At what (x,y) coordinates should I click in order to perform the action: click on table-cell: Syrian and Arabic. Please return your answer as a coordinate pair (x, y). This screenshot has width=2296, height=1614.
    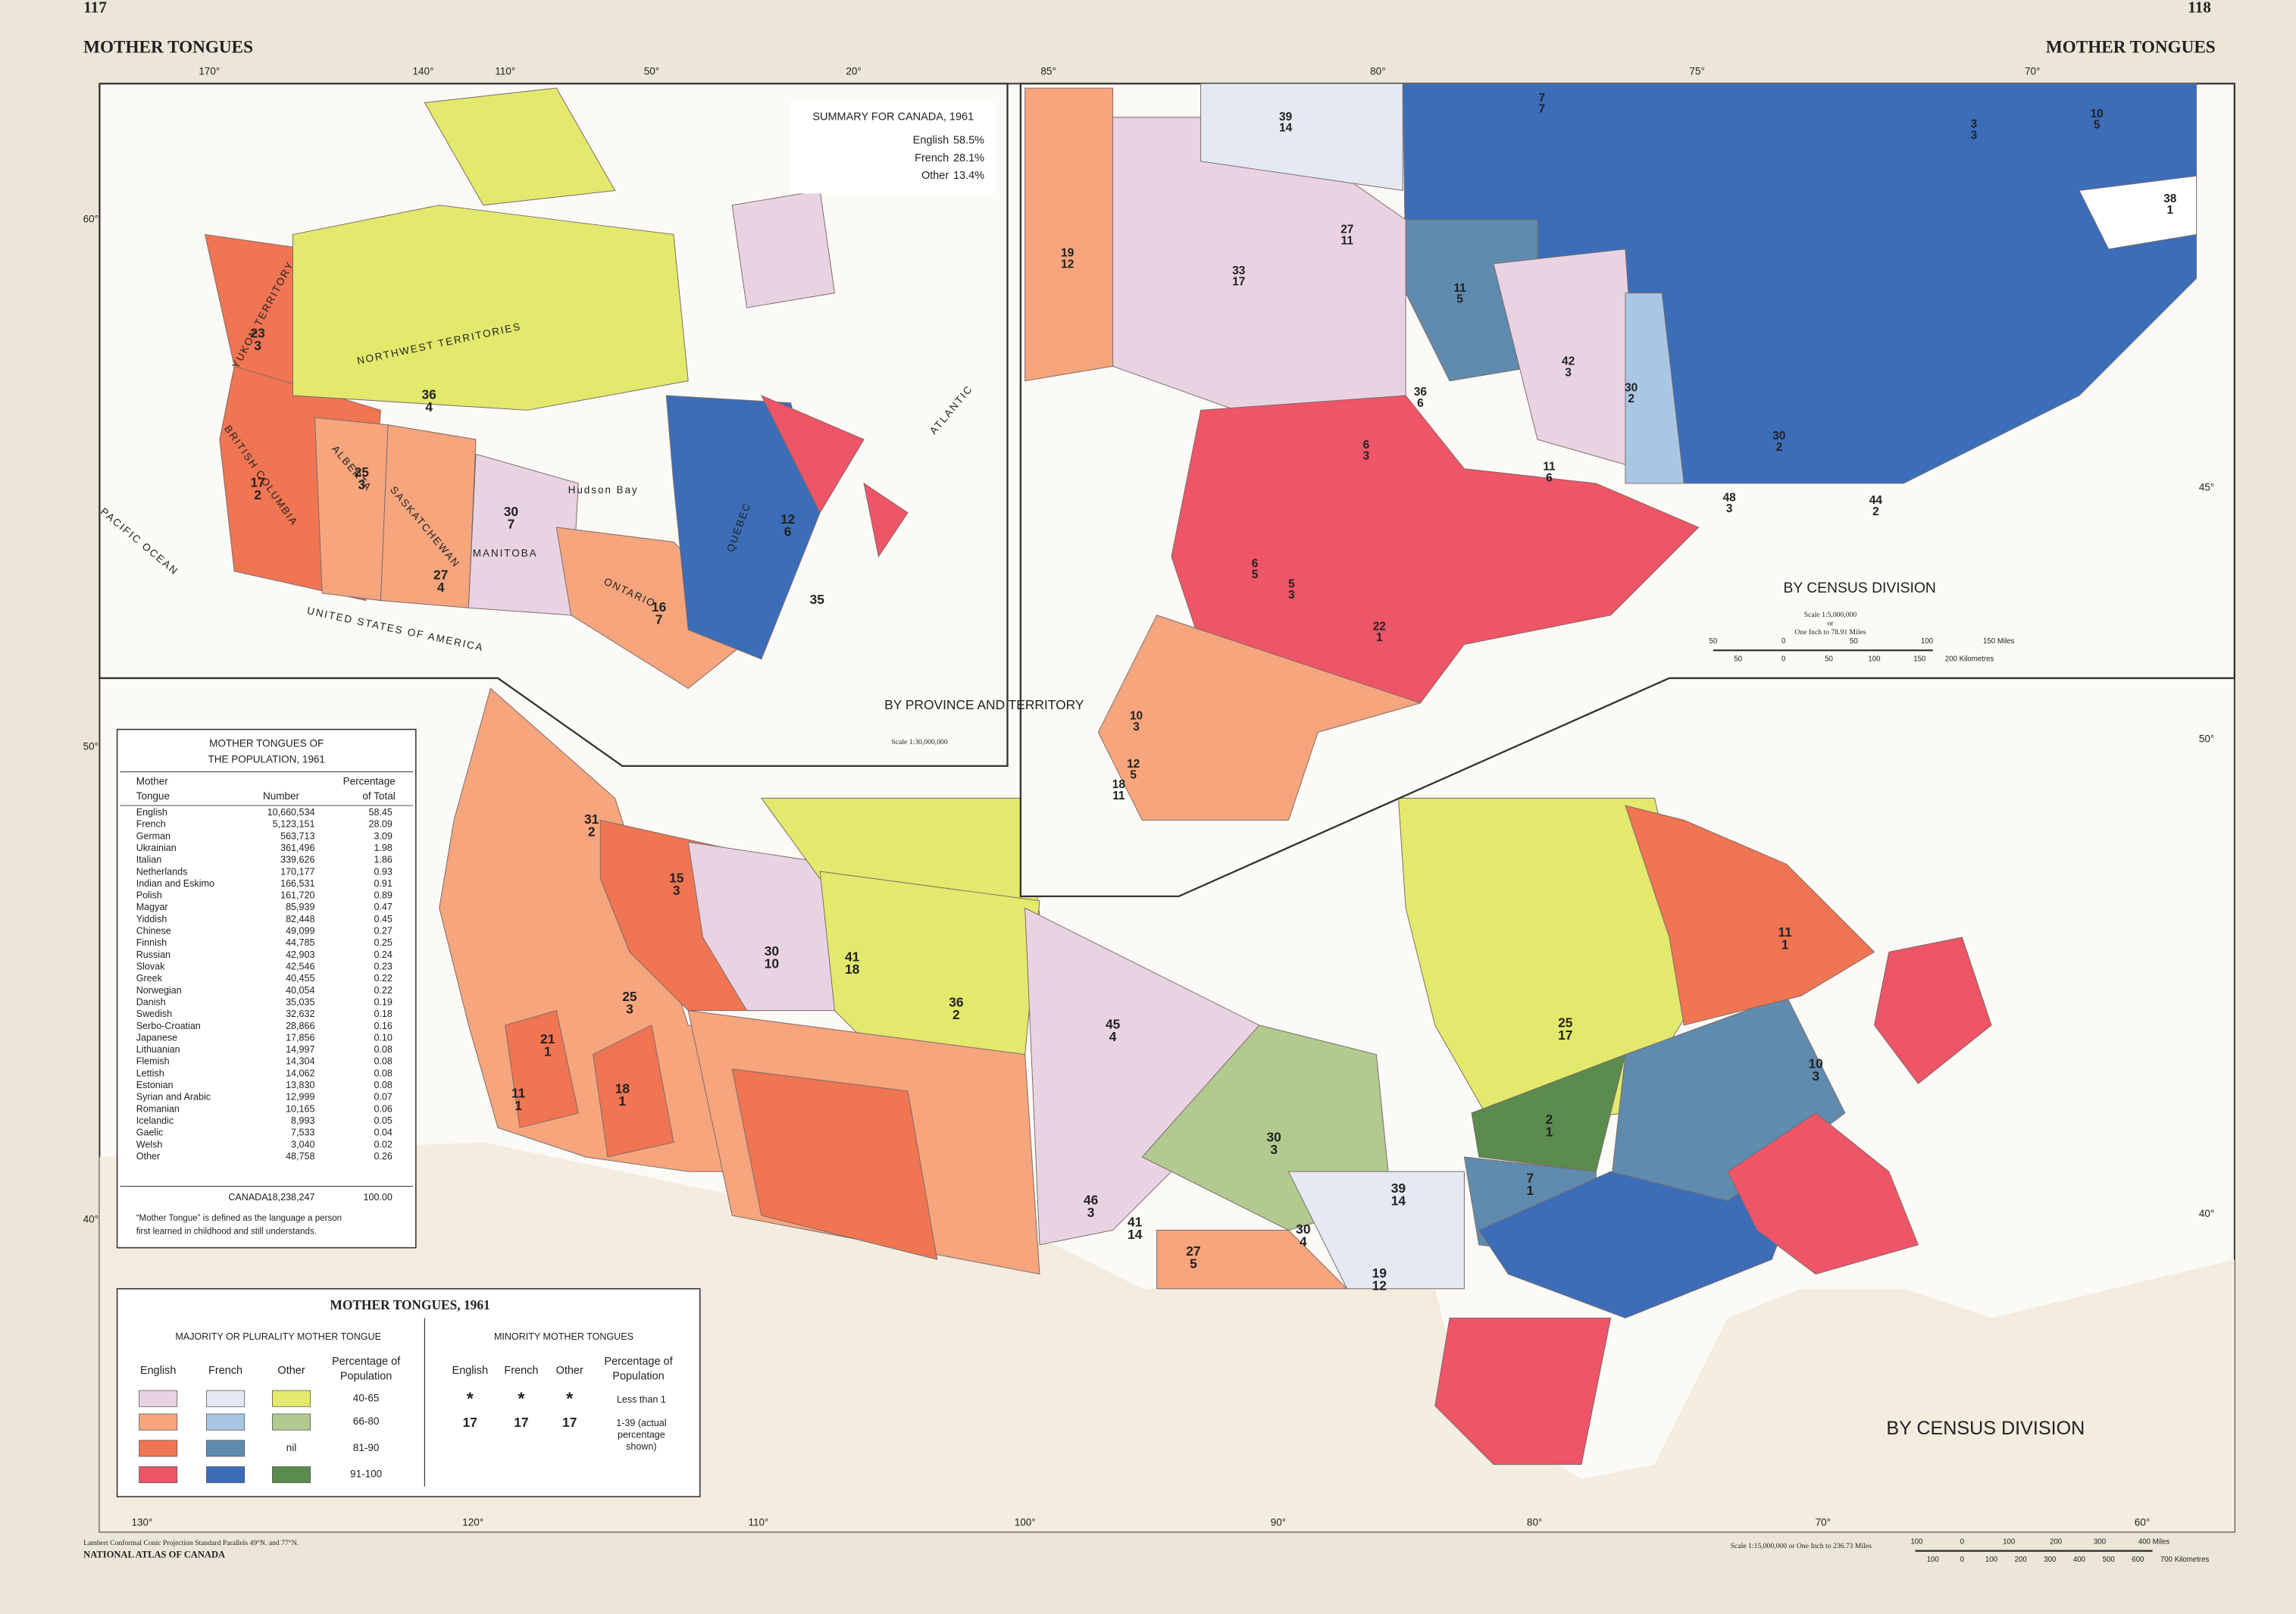
    Looking at the image, I should click on (174, 1097).